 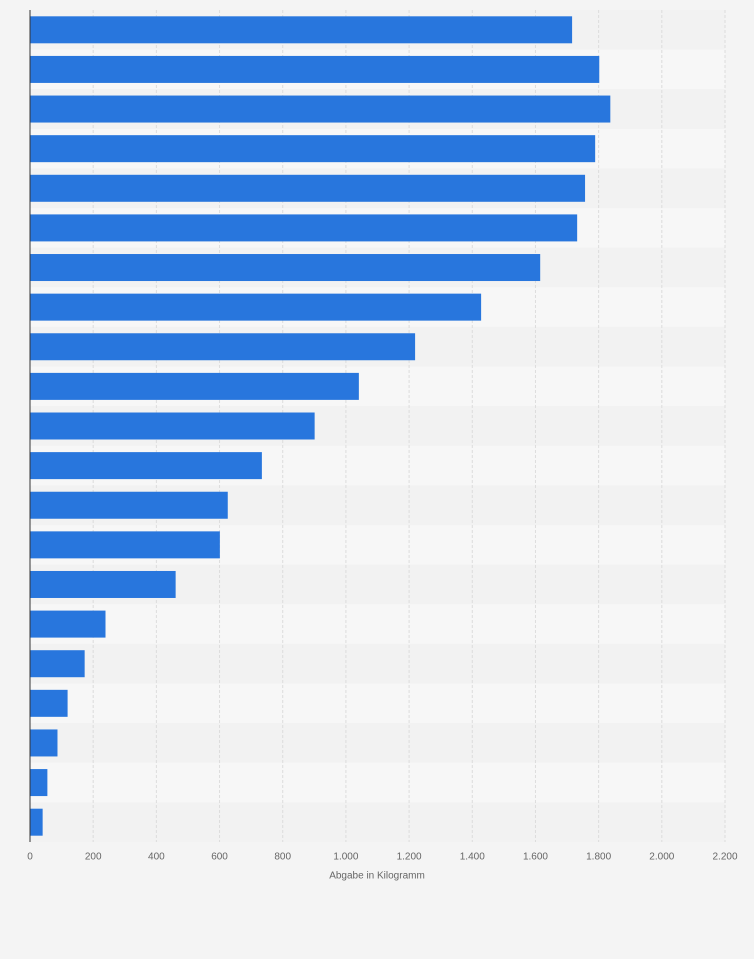 I want to click on x-tick-label: 200, so click(x=93, y=857).